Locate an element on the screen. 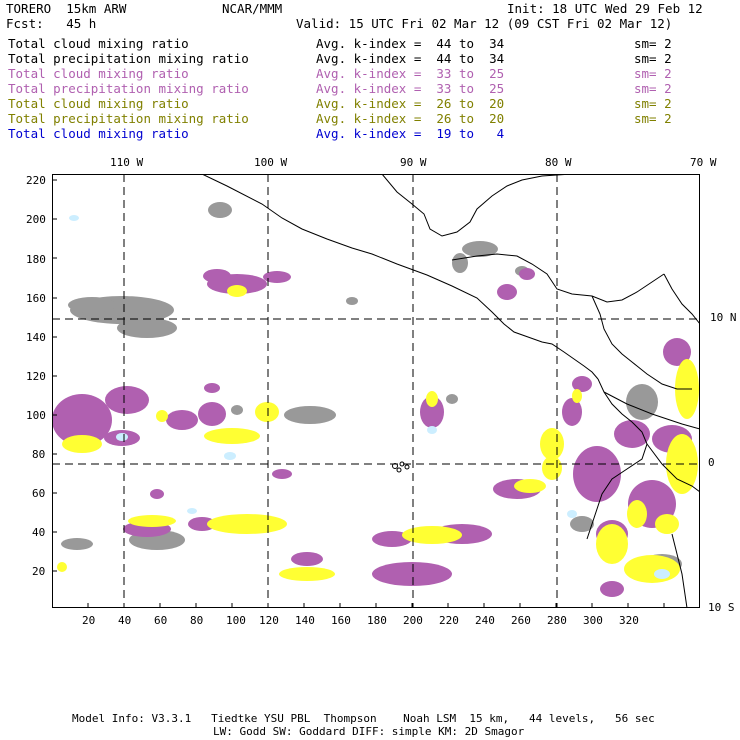  y-tick-label: 180 is located at coordinates (36, 259).